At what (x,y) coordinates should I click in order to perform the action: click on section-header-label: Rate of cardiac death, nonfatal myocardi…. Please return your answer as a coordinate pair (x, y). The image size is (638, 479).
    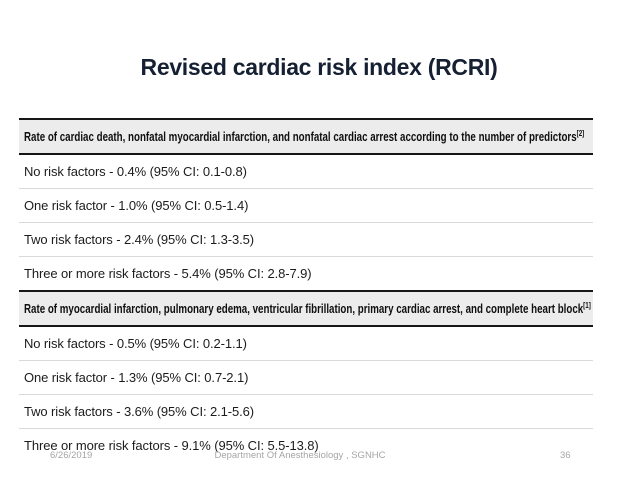
    Looking at the image, I should click on (300, 136).